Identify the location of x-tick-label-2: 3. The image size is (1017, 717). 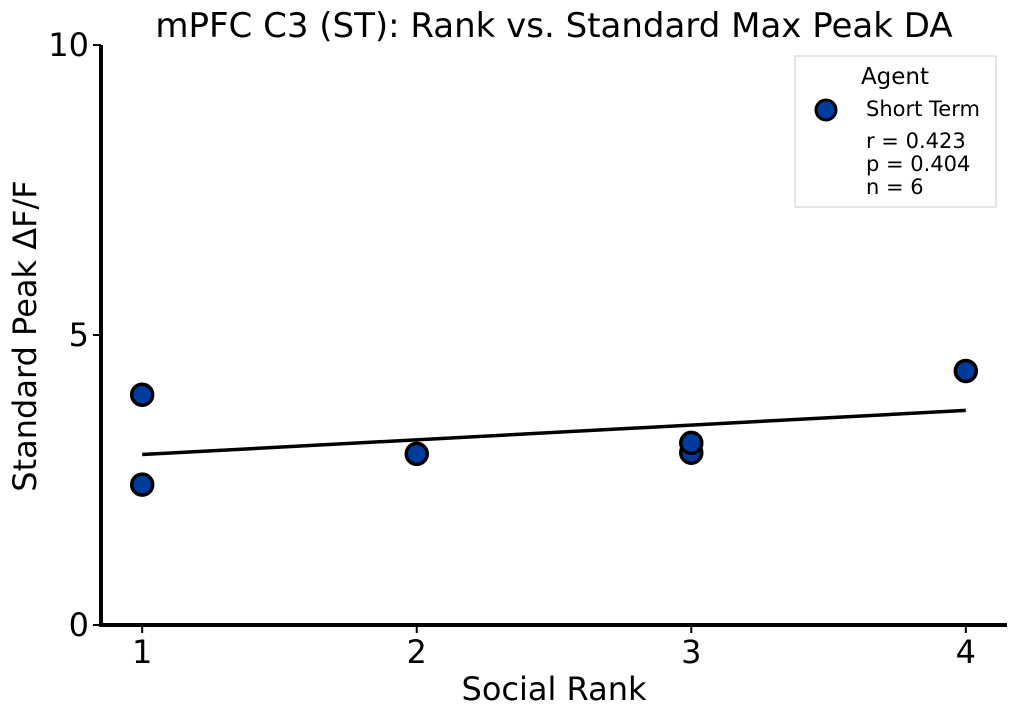
(691, 652).